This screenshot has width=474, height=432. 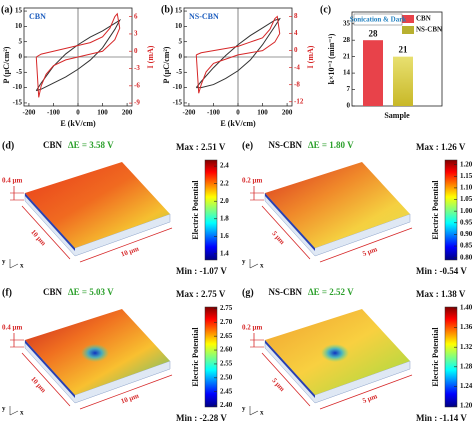 What do you see at coordinates (374, 33) in the screenshot?
I see `bar-value-label: 28` at bounding box center [374, 33].